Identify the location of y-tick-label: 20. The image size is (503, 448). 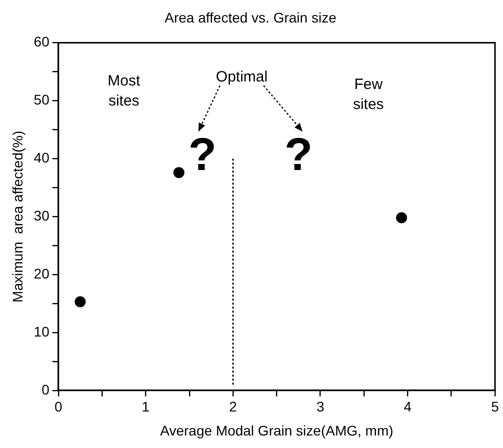
(42, 273).